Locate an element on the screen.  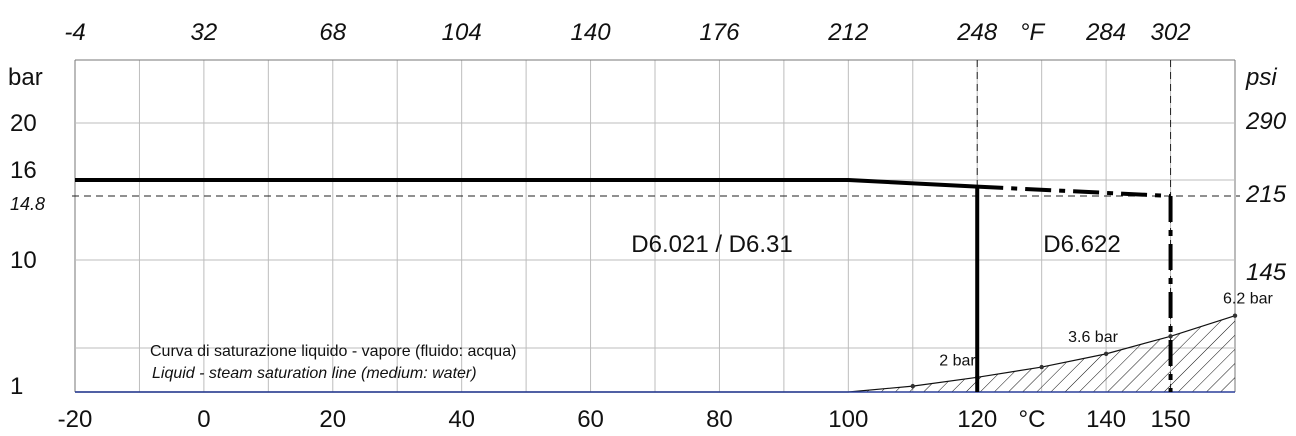
x-top-tick-label: 104 is located at coordinates (462, 32).